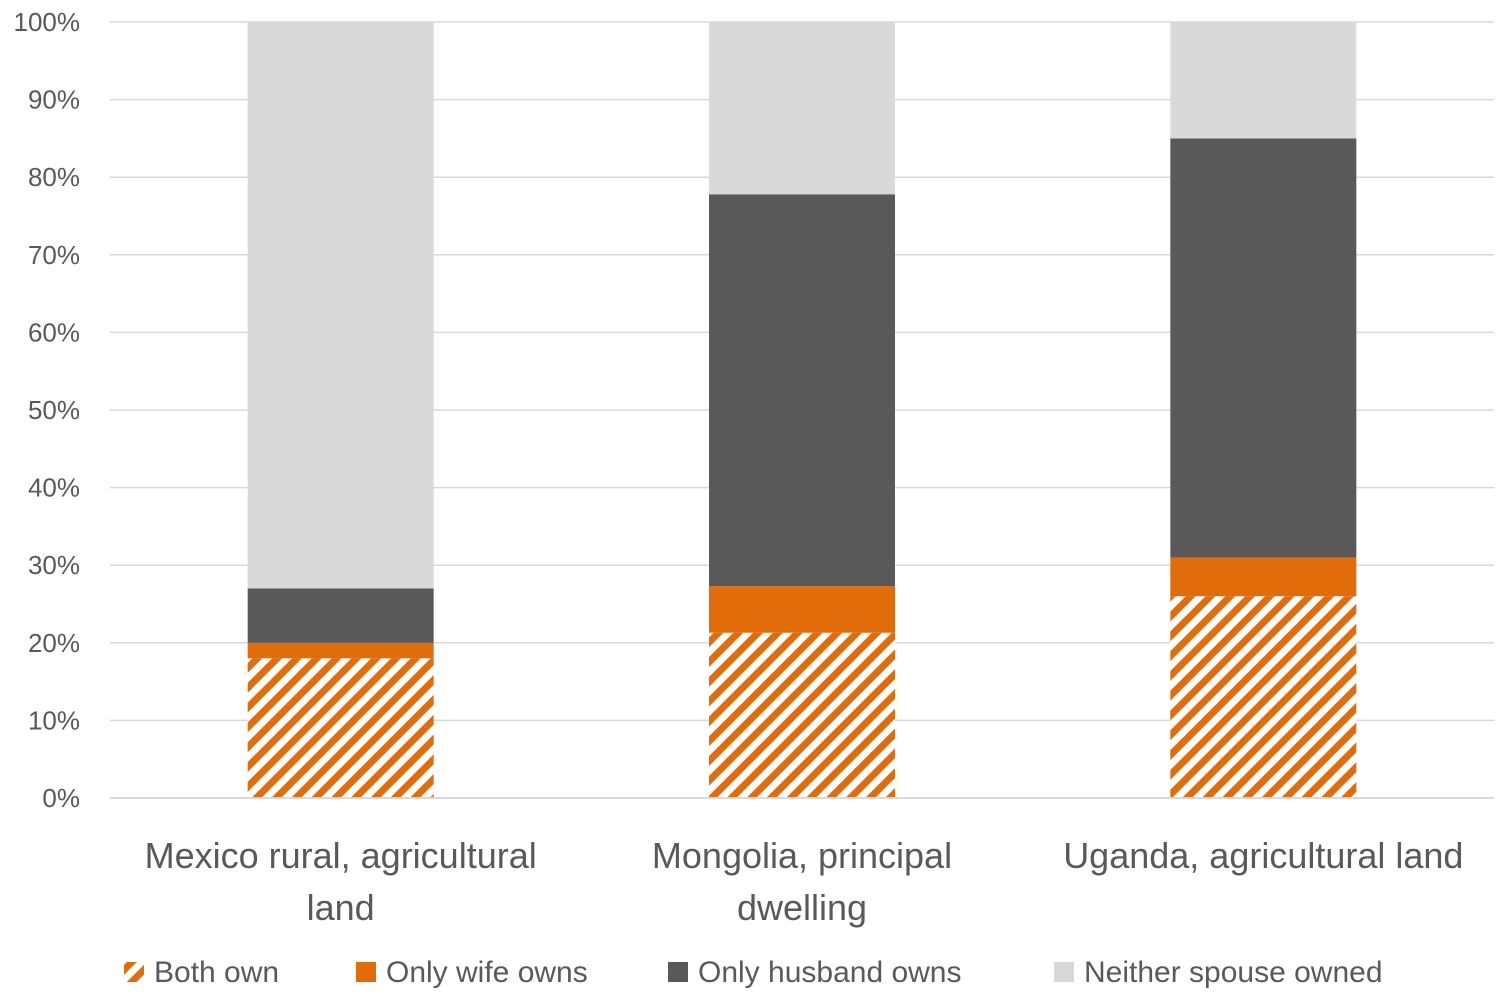 The width and height of the screenshot is (1496, 999). What do you see at coordinates (54, 410) in the screenshot?
I see `y-tick-label: 50%` at bounding box center [54, 410].